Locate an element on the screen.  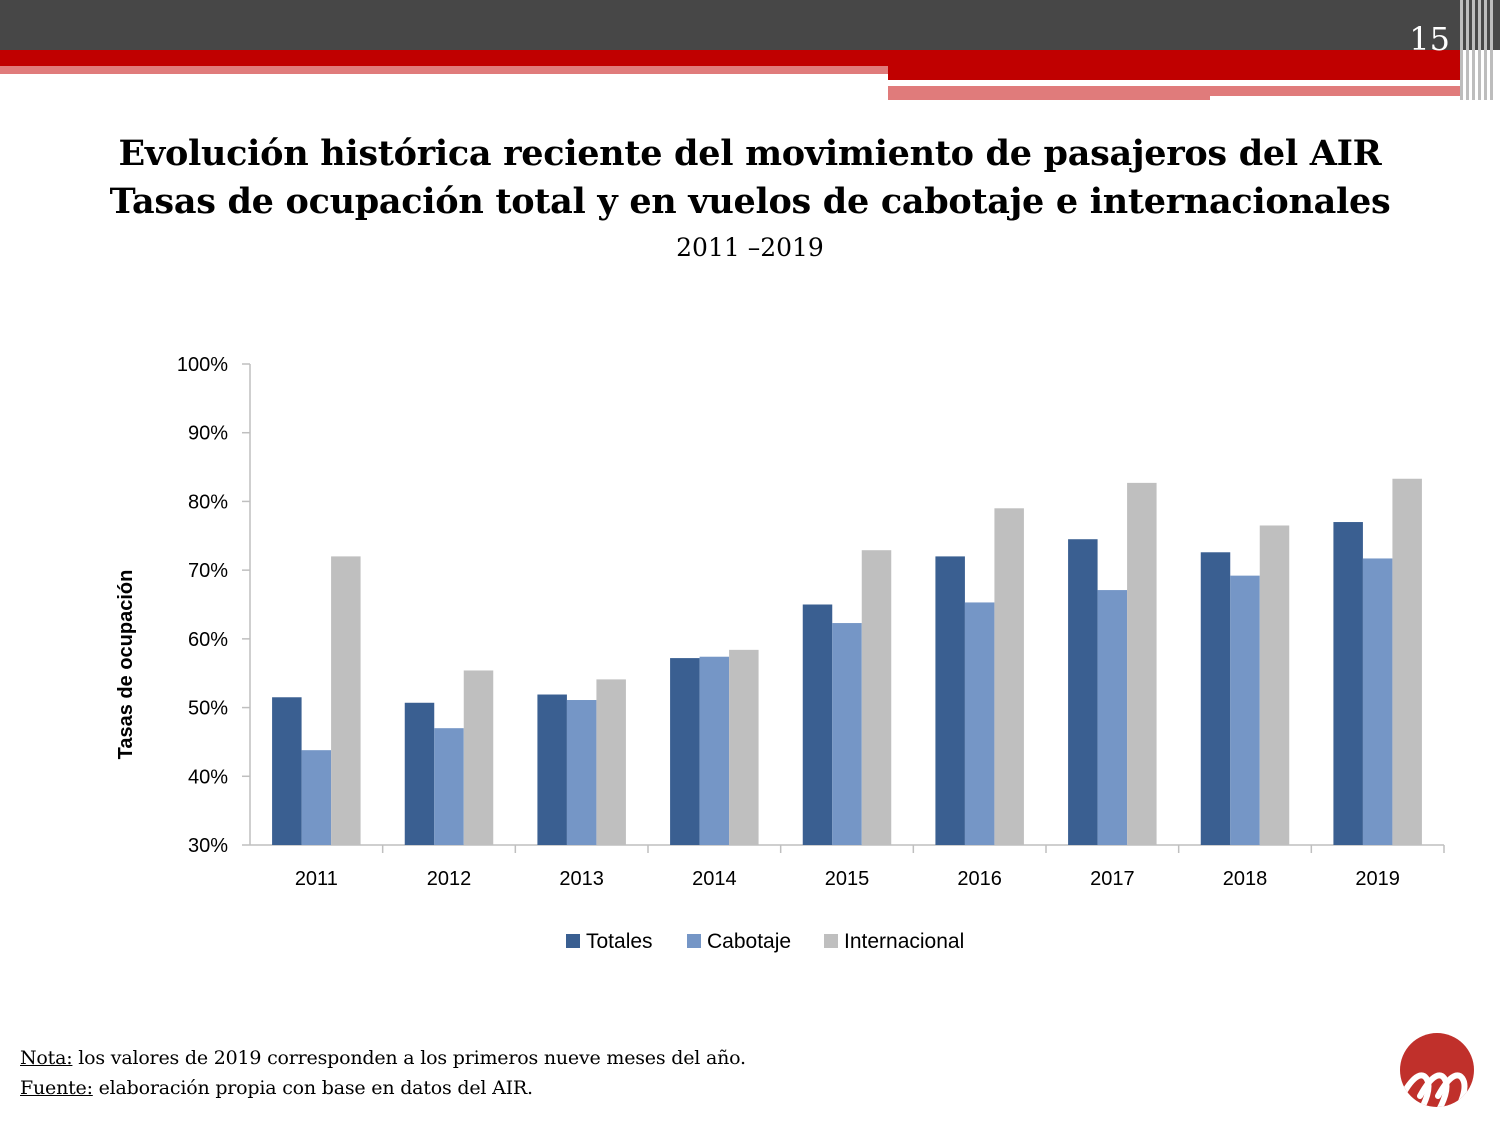
bar-cabotaje-2014 is located at coordinates (714, 750).